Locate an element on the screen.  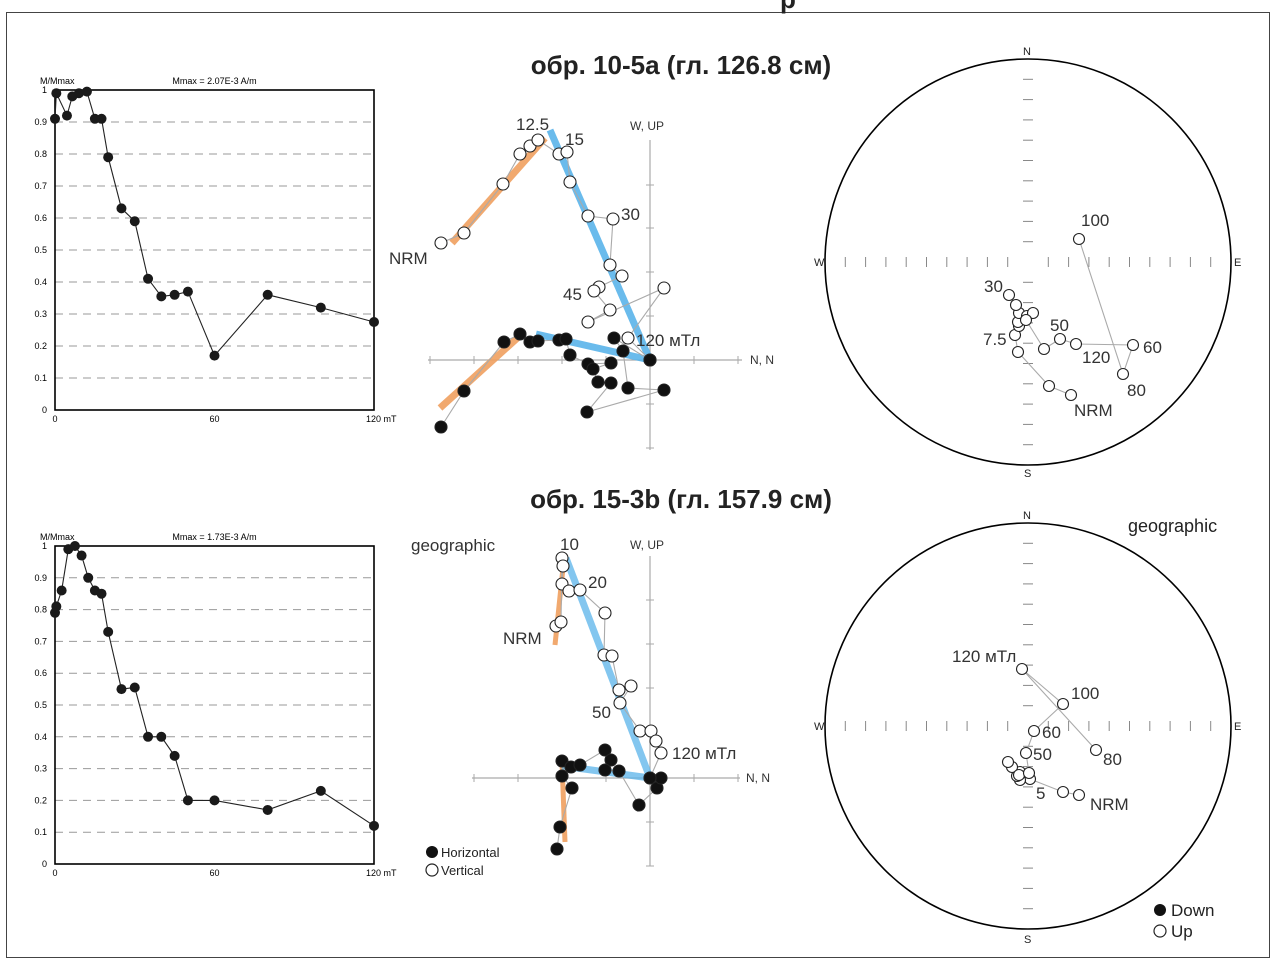
plot-frame is located at coordinates (214, 250).